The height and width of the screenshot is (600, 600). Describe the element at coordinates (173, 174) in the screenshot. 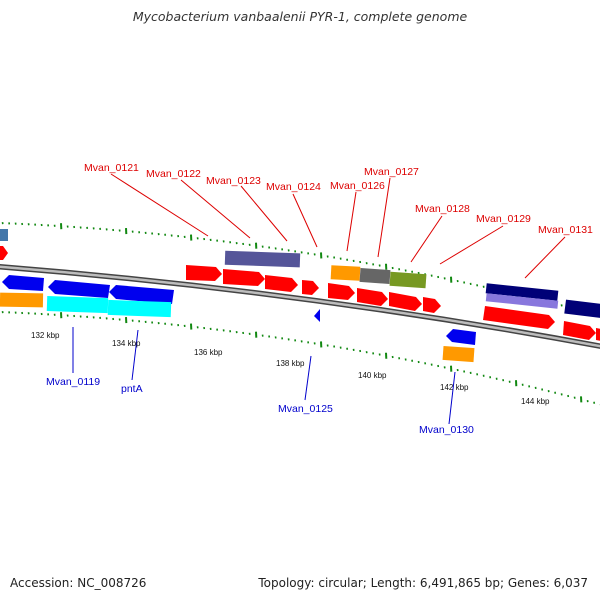

I see `label-mvan-0122: Mvan_0122` at that location.